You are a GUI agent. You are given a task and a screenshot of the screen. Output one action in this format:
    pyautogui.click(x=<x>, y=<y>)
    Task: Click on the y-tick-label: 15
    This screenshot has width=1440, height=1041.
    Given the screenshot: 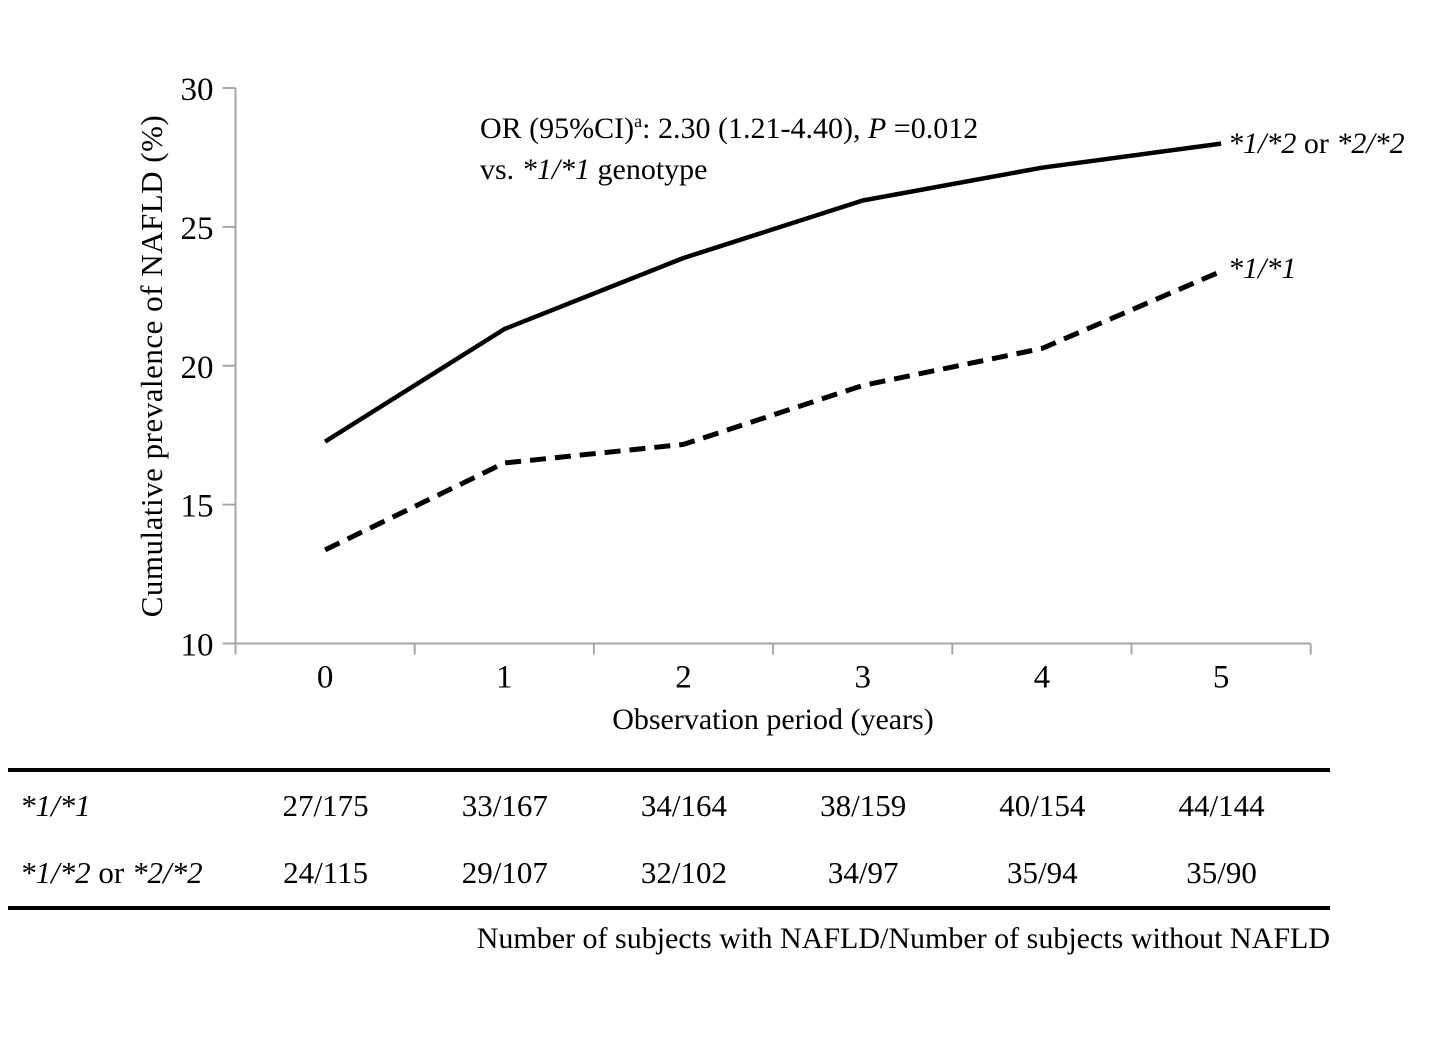 What is the action you would take?
    pyautogui.click(x=197, y=507)
    